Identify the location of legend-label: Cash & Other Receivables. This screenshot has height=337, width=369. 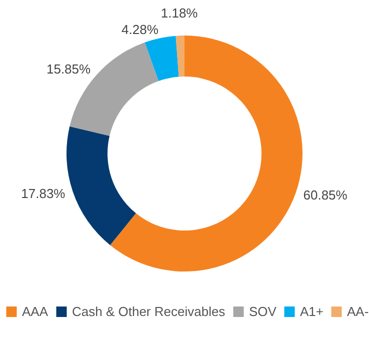
(149, 311).